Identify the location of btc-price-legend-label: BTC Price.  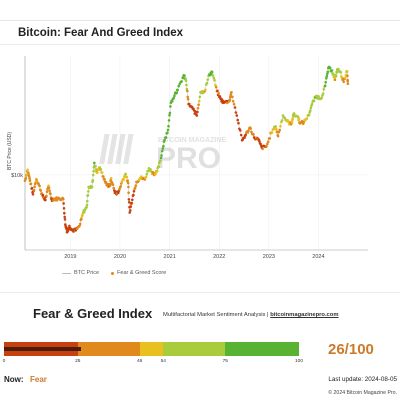
(87, 273).